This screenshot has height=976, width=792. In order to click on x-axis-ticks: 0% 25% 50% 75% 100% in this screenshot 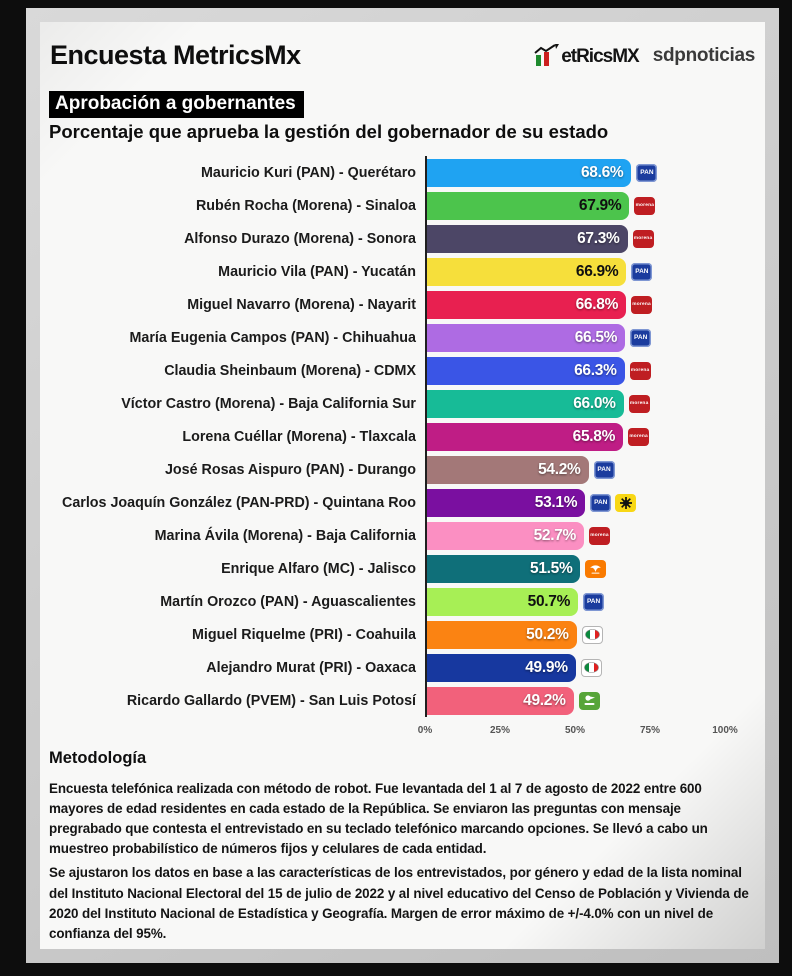, I will do `click(578, 730)`.